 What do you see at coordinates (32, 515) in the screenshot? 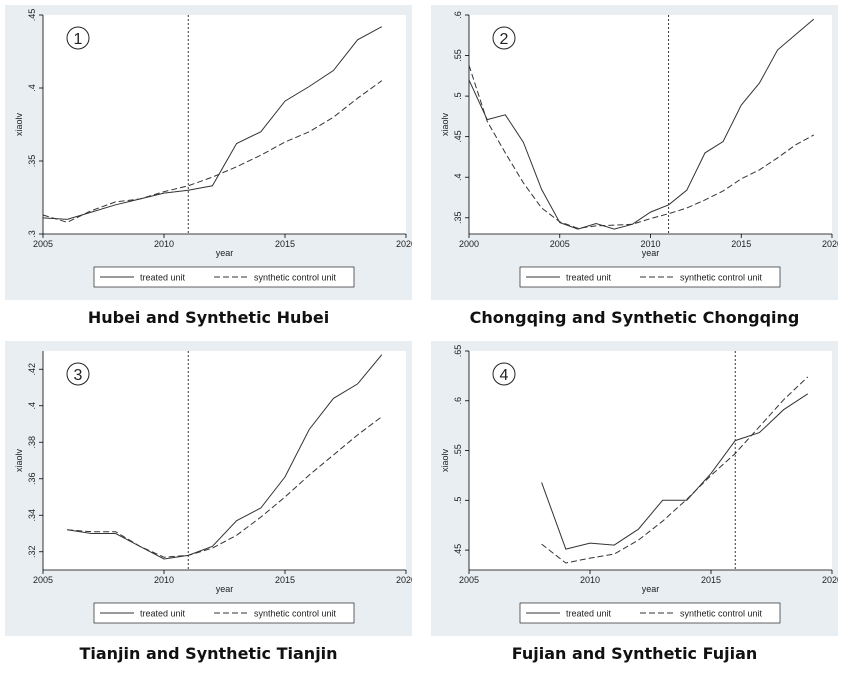
I see `y-tick-label: .34` at bounding box center [32, 515].